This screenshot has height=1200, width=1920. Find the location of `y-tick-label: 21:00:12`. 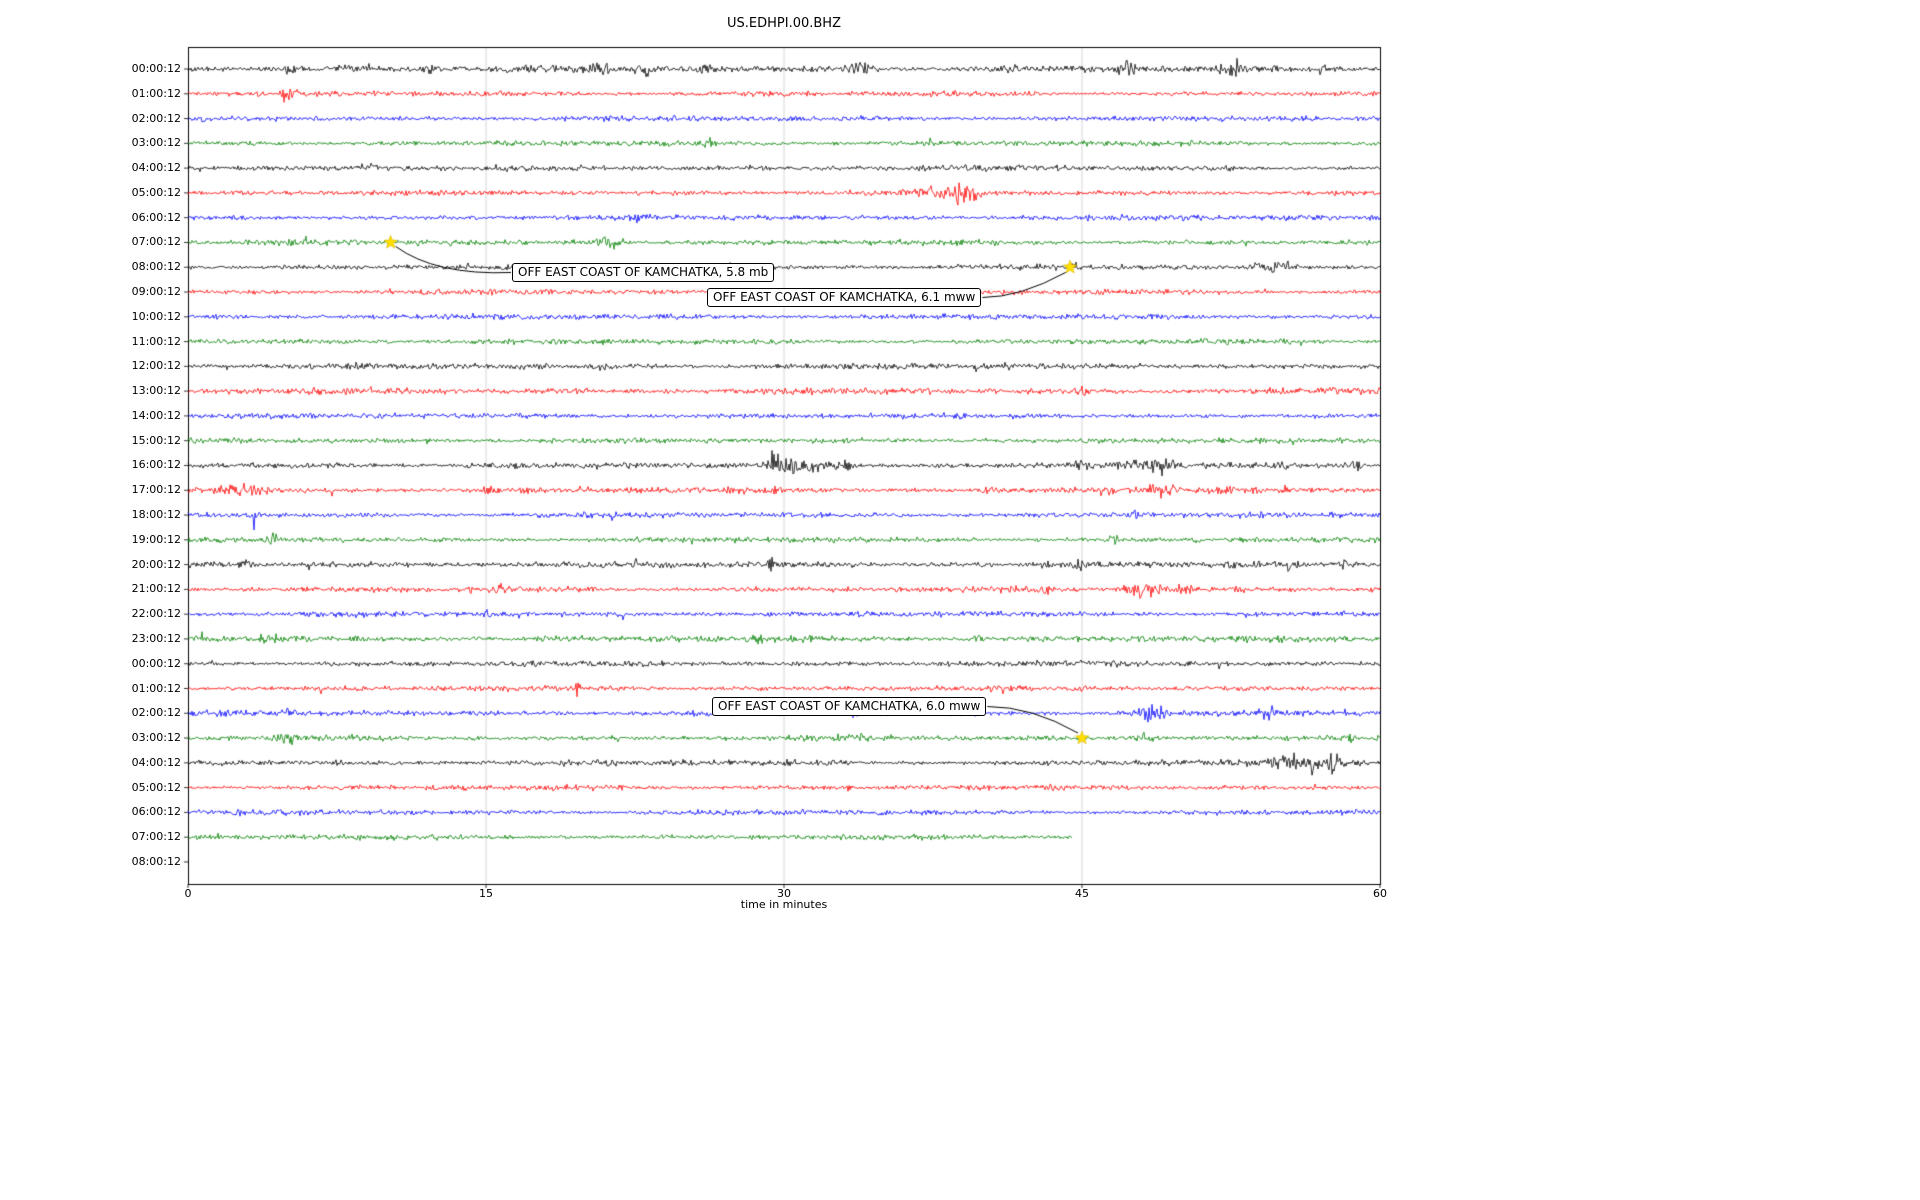

y-tick-label: 21:00:12 is located at coordinates (156, 589).